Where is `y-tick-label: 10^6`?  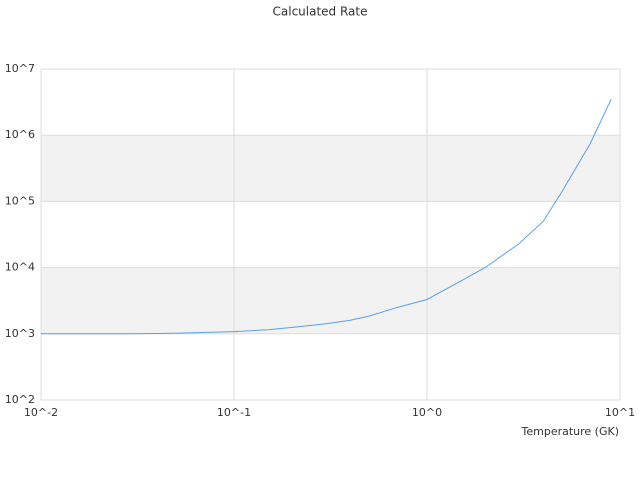
y-tick-label: 10^6 is located at coordinates (20, 134).